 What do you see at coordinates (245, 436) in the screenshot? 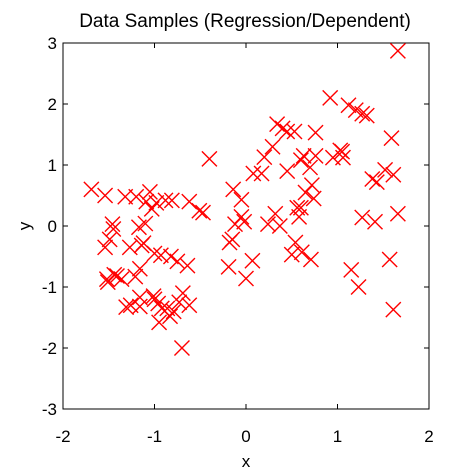
I see `x-tick-label: 0` at bounding box center [245, 436].